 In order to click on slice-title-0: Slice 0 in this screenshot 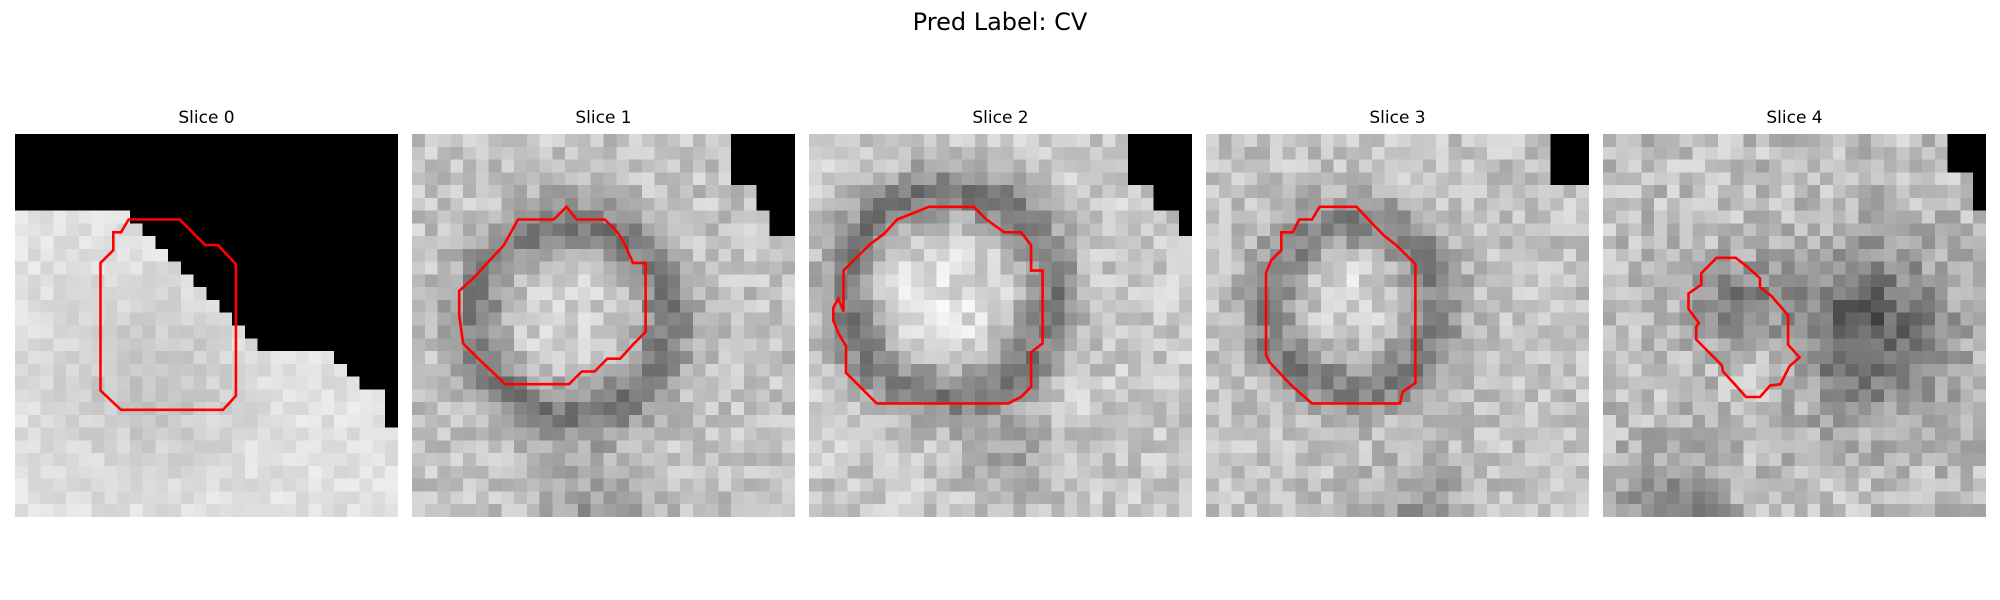, I will do `click(206, 118)`.